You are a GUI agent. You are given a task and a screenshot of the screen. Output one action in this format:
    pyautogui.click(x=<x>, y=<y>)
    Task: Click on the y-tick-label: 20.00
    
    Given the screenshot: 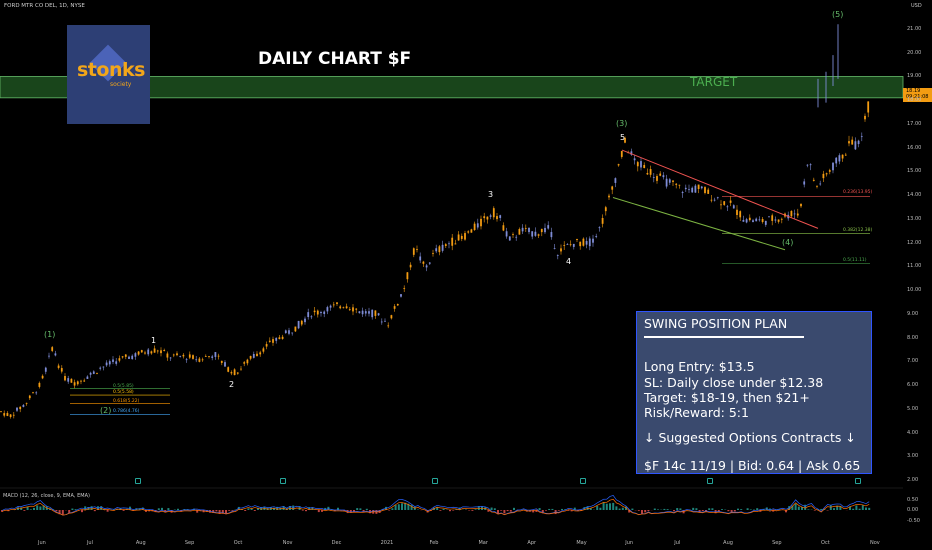 What is the action you would take?
    pyautogui.click(x=914, y=52)
    